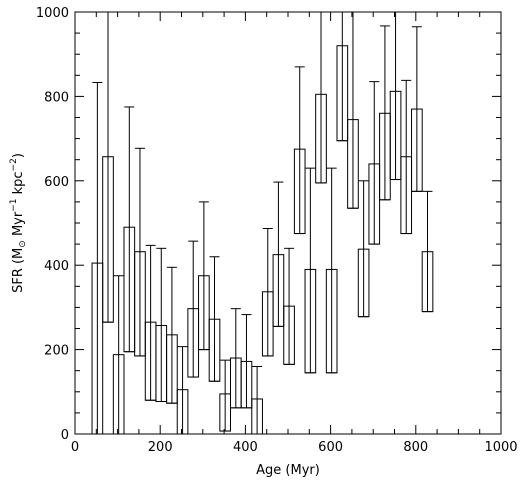 The height and width of the screenshot is (483, 522). What do you see at coordinates (52, 224) in the screenshot?
I see `y-tick-labels: 0 200 400 600 800 1000` at bounding box center [52, 224].